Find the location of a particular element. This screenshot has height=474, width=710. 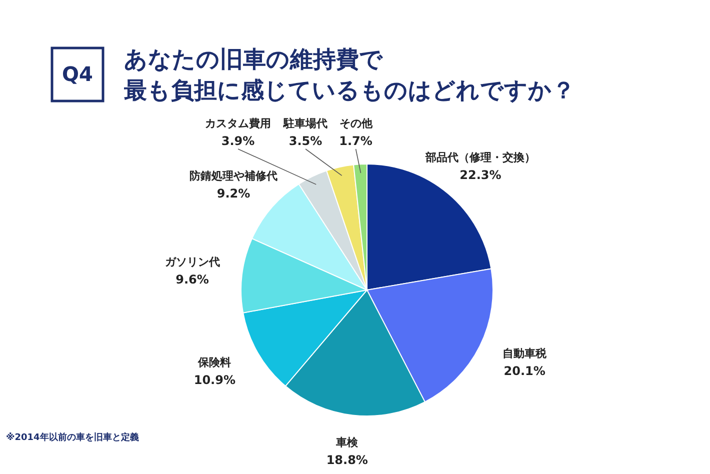

slice-label: その他 is located at coordinates (356, 123).